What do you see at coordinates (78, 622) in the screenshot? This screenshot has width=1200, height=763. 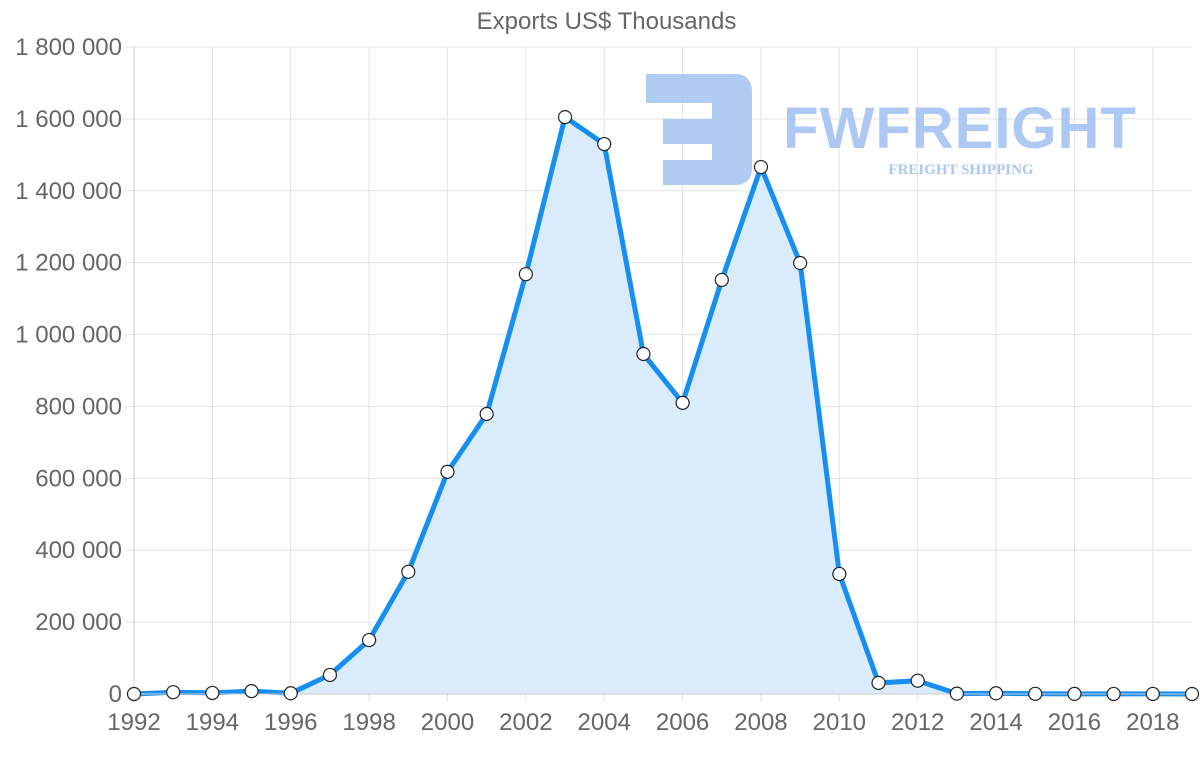 I see `y-tick-label: 200 000` at bounding box center [78, 622].